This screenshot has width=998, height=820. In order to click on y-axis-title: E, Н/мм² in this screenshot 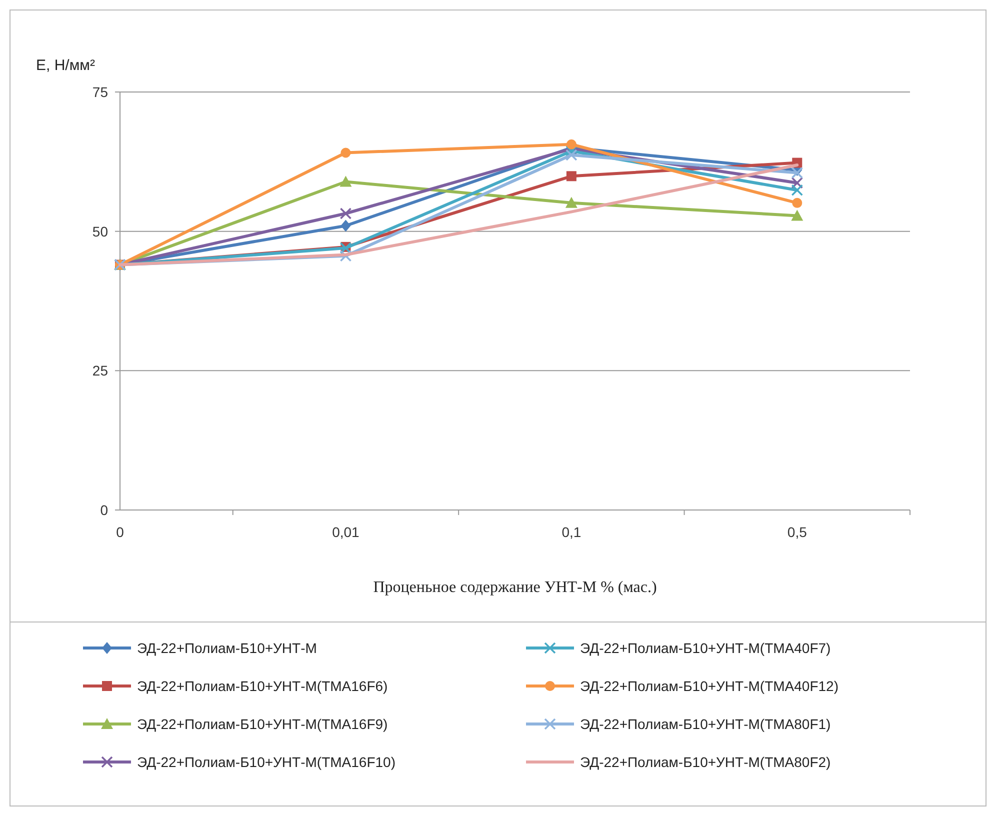, I will do `click(65, 65)`.